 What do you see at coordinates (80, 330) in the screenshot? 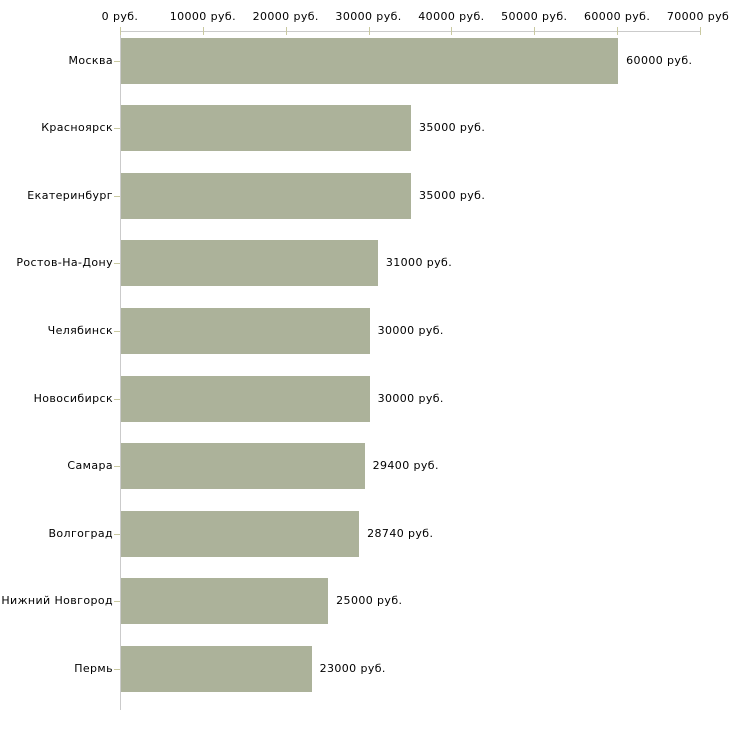
I see `category-label: Челябинск` at bounding box center [80, 330].